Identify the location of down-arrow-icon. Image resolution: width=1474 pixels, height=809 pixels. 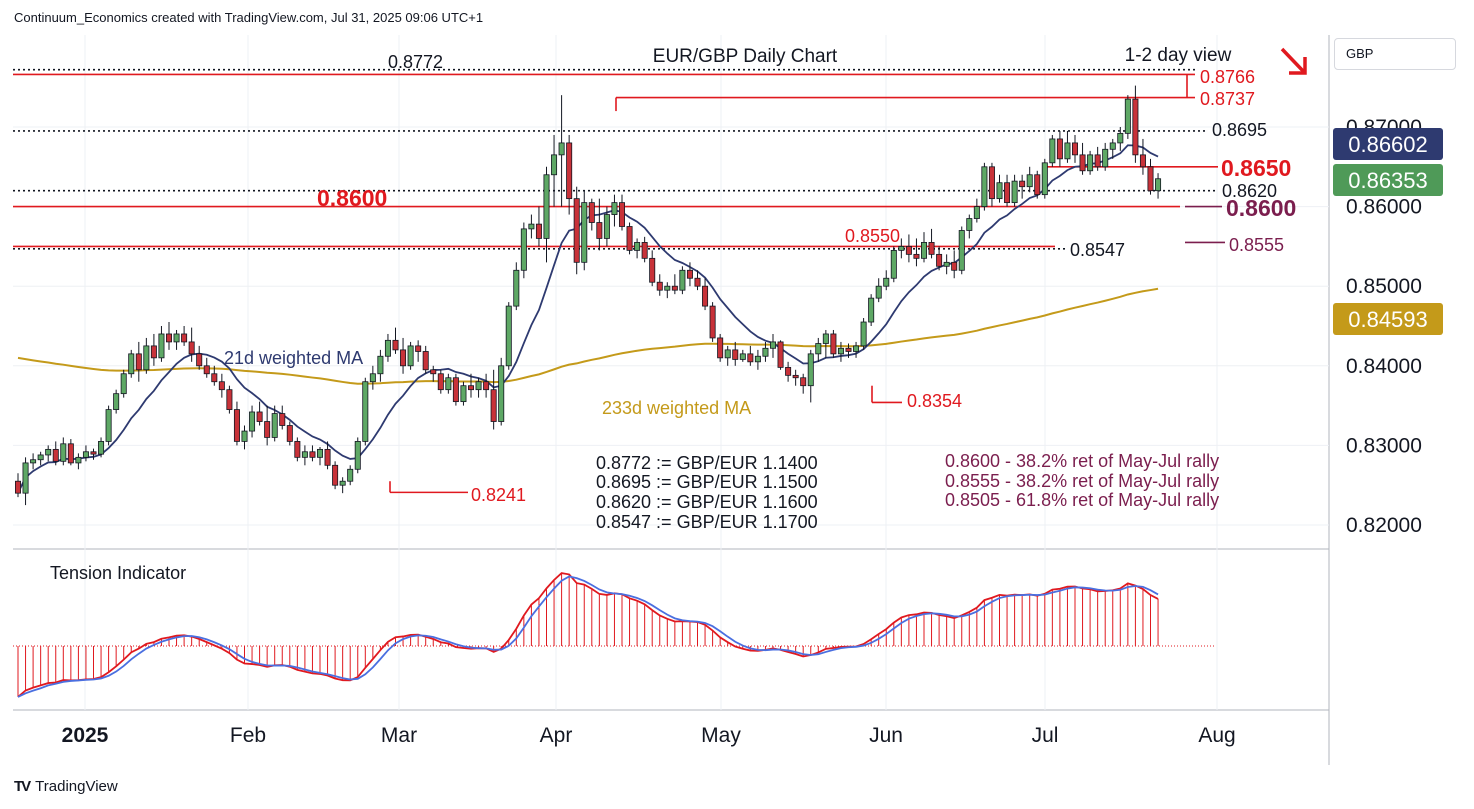
(1293, 61).